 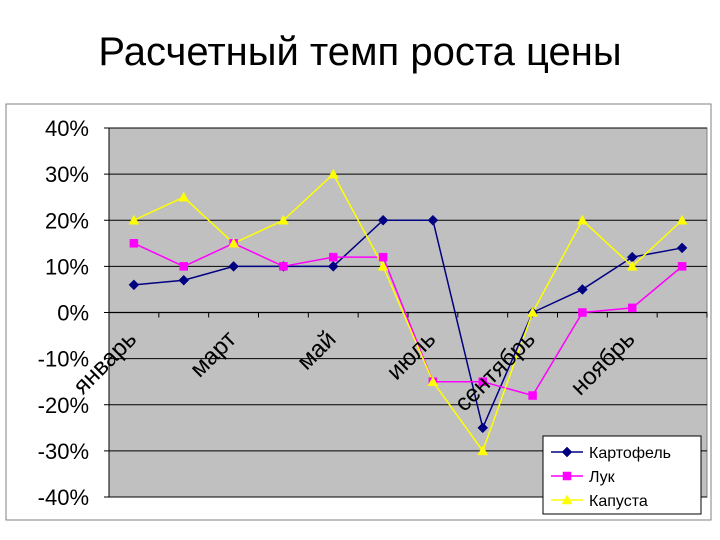 I want to click on legend: Картофель Лук Капуста, so click(x=622, y=475).